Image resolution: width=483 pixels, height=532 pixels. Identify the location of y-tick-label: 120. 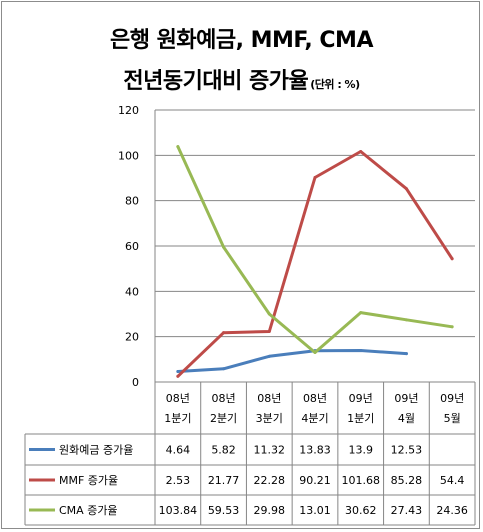
(128, 110).